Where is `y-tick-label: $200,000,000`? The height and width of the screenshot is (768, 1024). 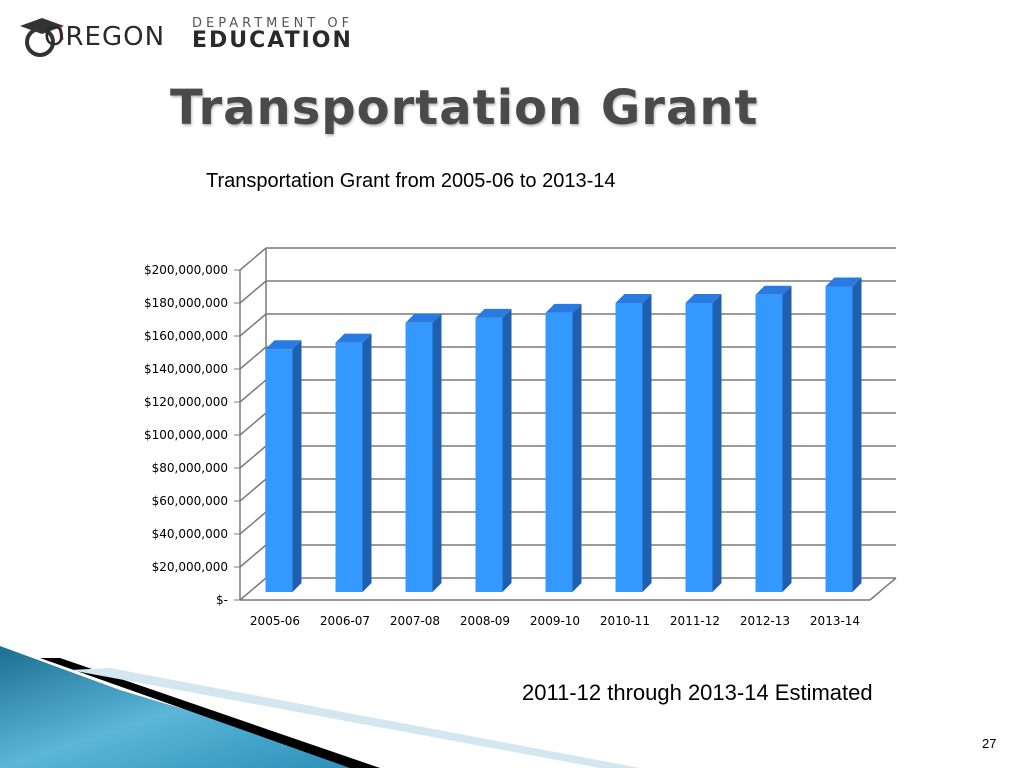 y-tick-label: $200,000,000 is located at coordinates (186, 270).